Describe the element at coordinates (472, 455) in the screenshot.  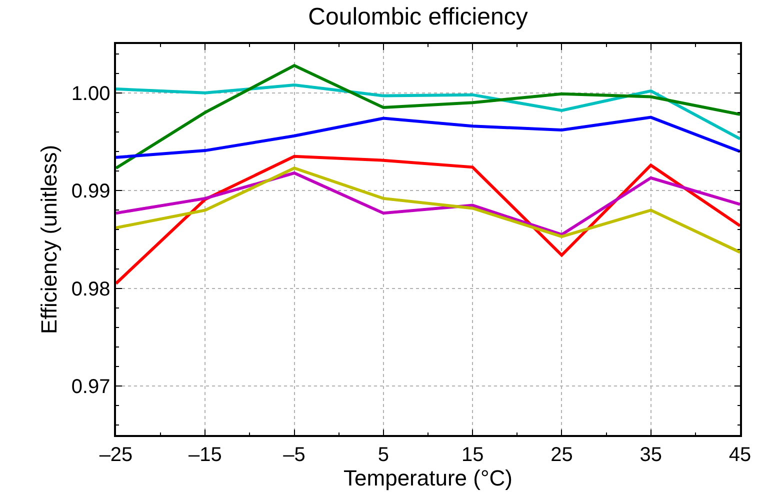
I see `x-tick-label: 15` at that location.